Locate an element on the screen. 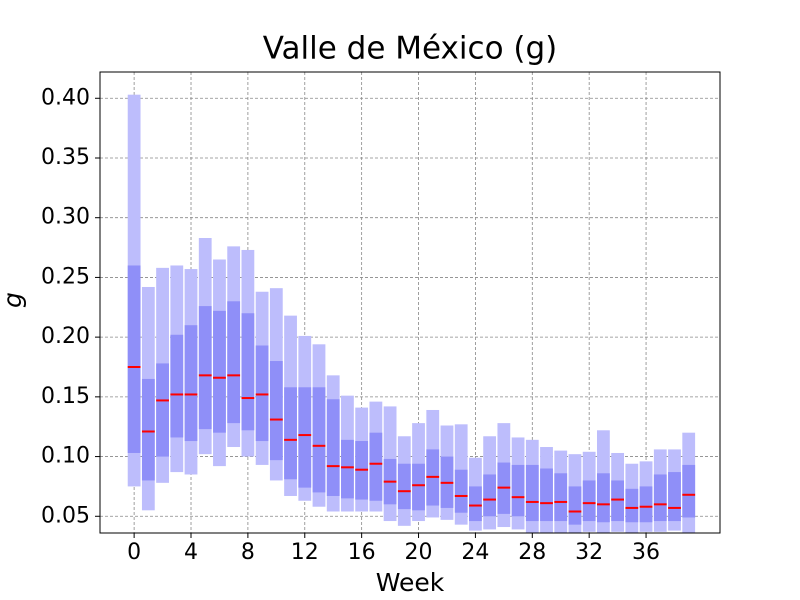 The width and height of the screenshot is (800, 600). x-tick-label: 36 is located at coordinates (646, 552).